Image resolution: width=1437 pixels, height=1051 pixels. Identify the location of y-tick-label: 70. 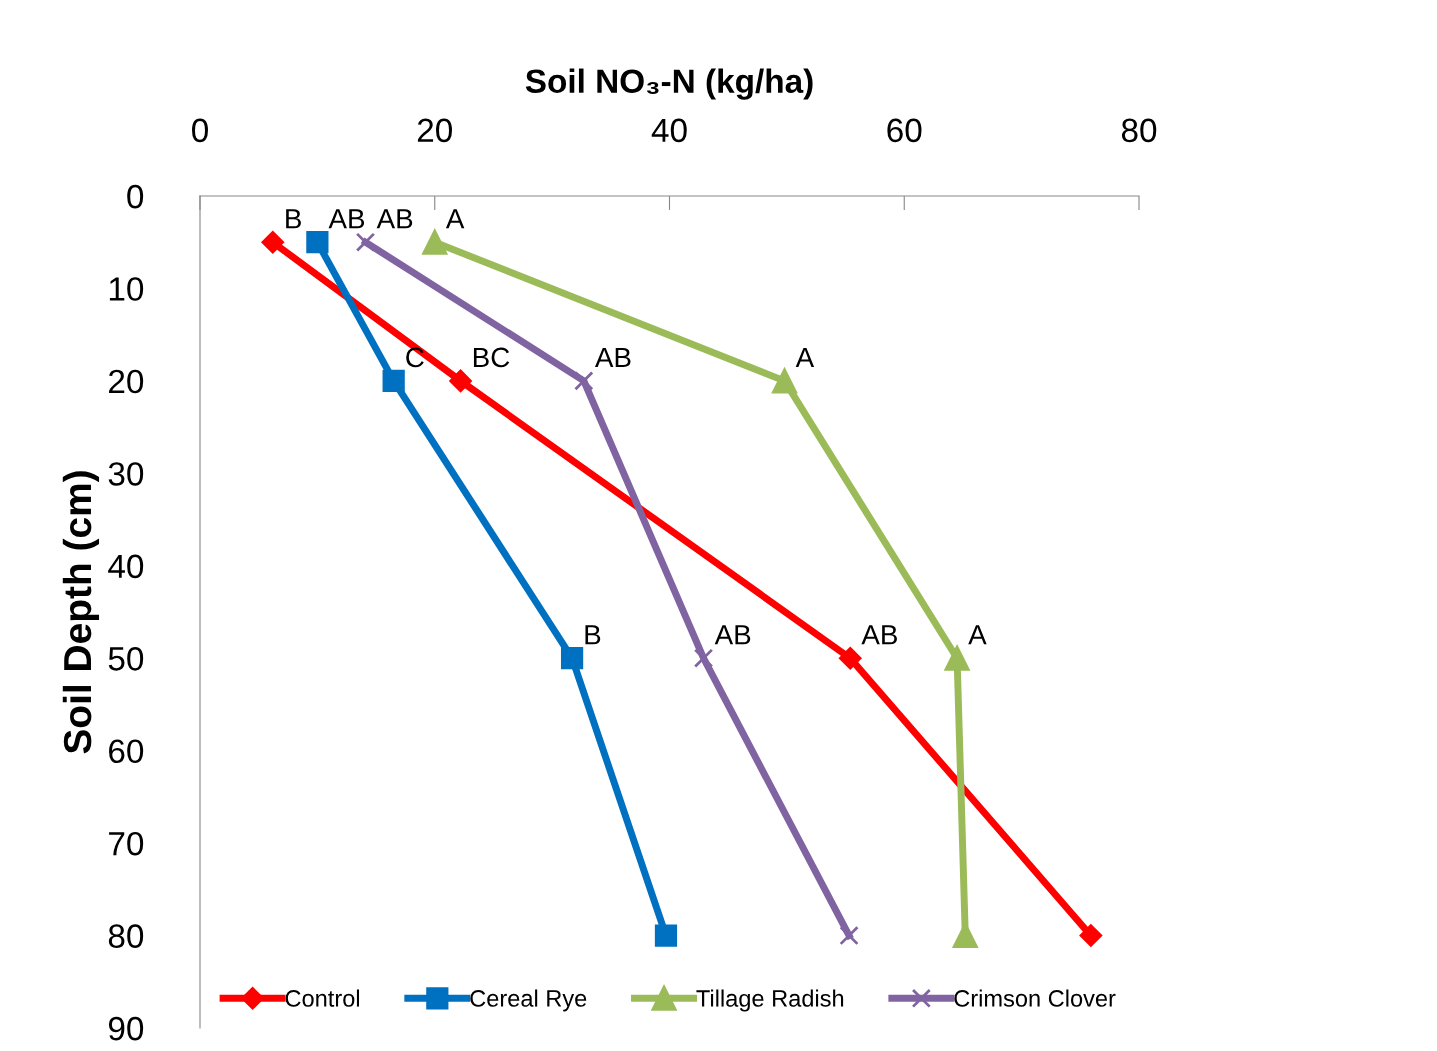
(126, 843).